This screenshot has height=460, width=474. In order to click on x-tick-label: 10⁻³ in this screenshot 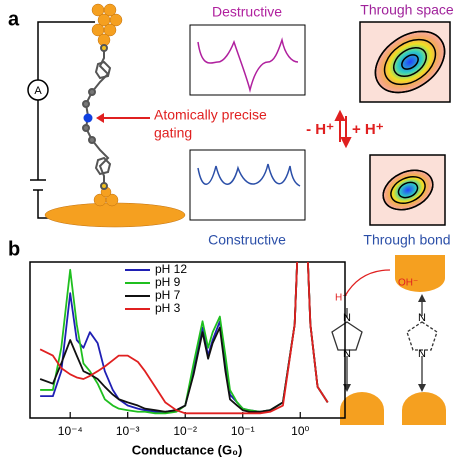, I will do `click(128, 431)`.